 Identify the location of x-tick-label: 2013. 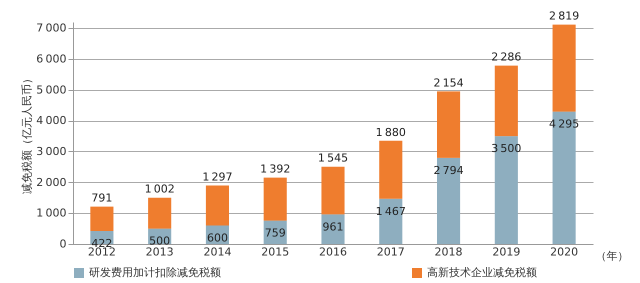
(160, 252).